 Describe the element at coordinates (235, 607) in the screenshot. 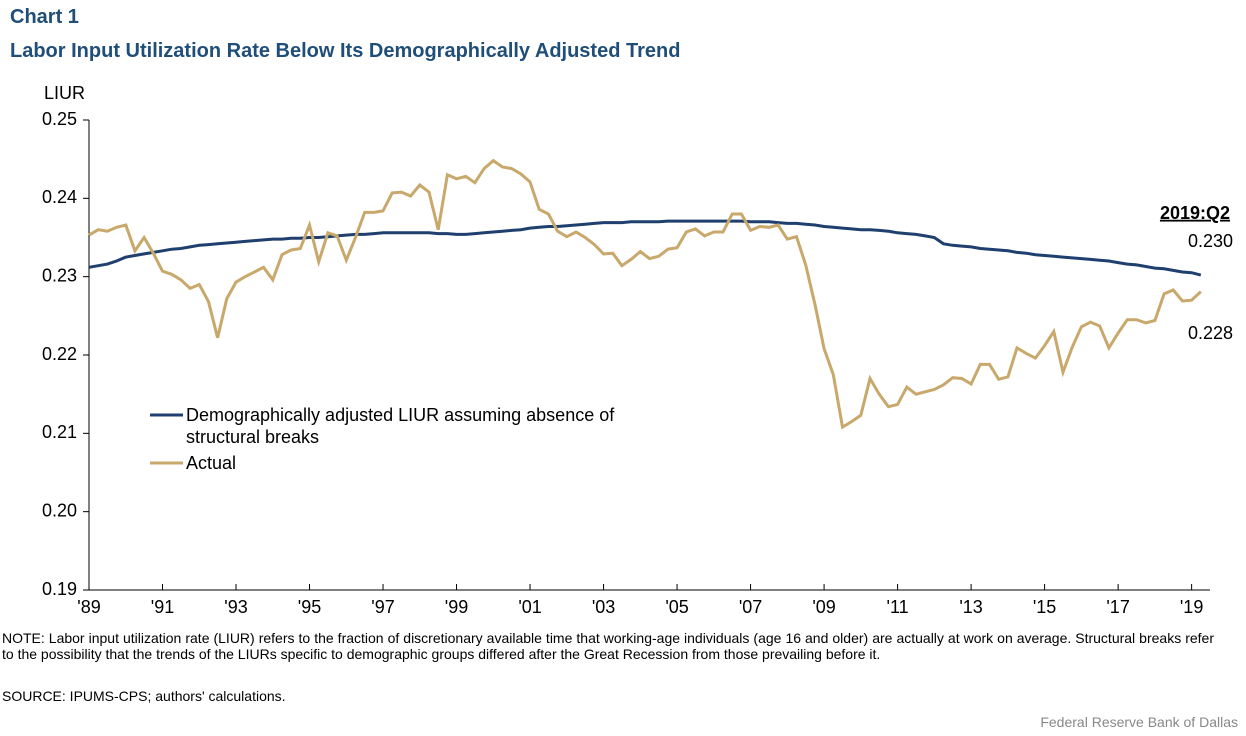

I see `x-tick-label: '93` at that location.